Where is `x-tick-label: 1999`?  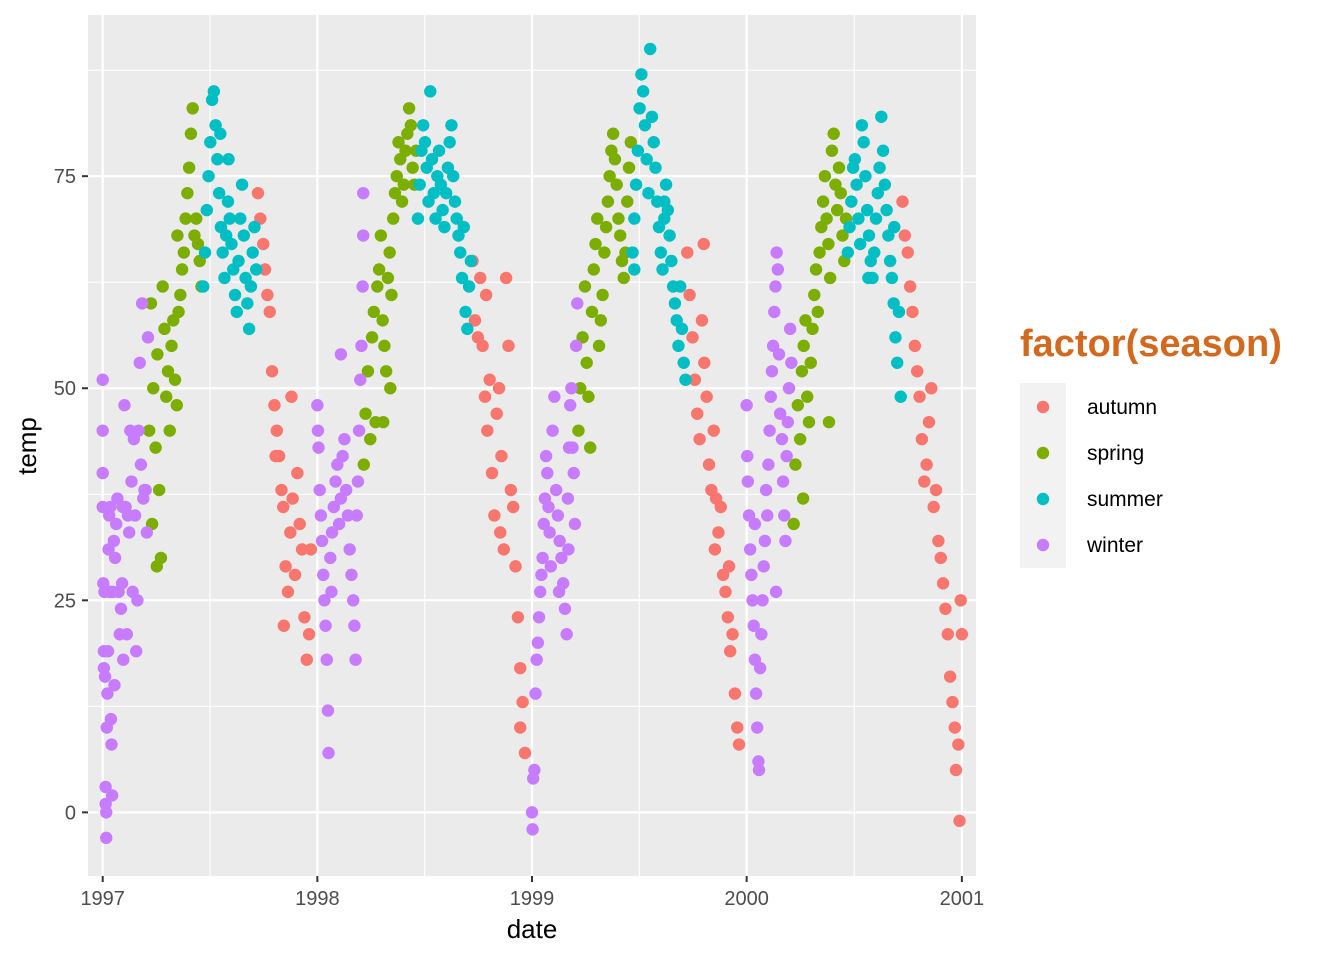 x-tick-label: 1999 is located at coordinates (532, 899).